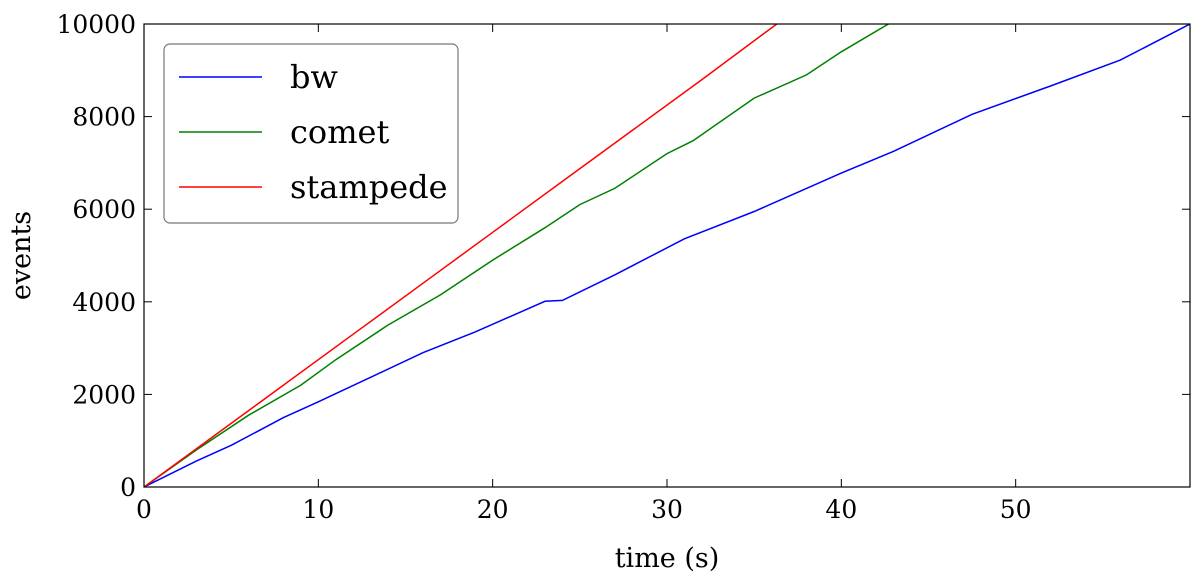 Image resolution: width=1201 pixels, height=588 pixels. I want to click on x-tick-label: 20, so click(493, 509).